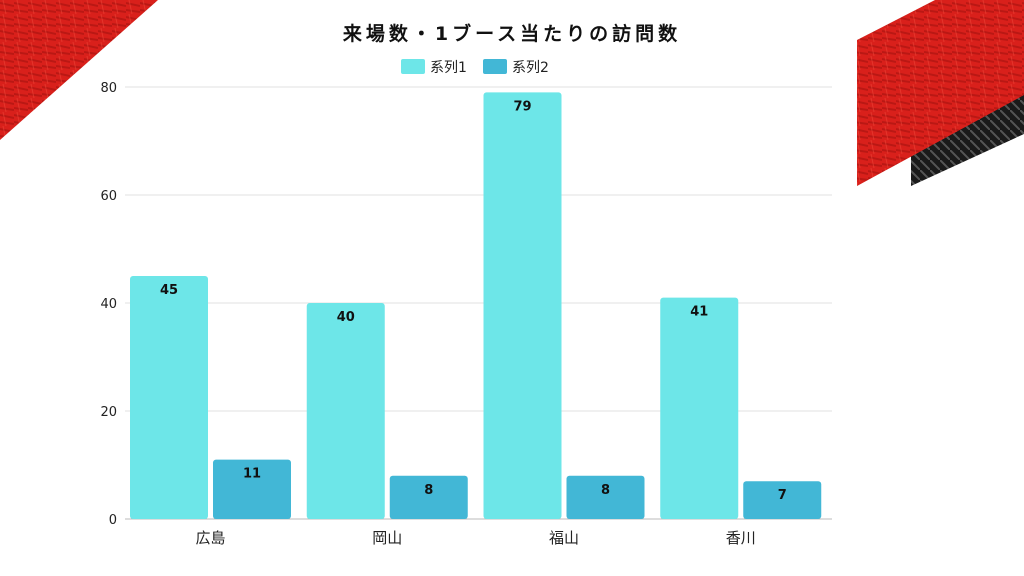 This screenshot has width=1024, height=576. Describe the element at coordinates (252, 474) in the screenshot. I see `data-label-series2: 11` at that location.